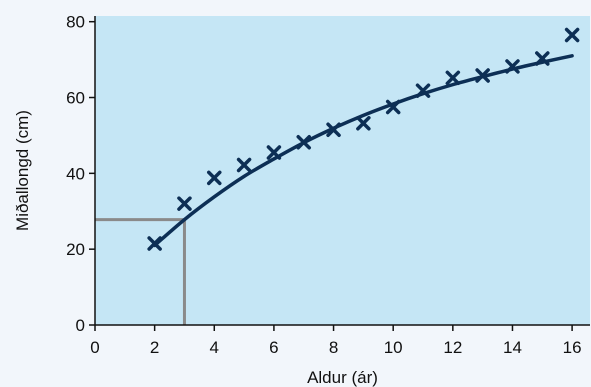 The width and height of the screenshot is (591, 387). Describe the element at coordinates (512, 347) in the screenshot. I see `x-tick-label: 14` at that location.